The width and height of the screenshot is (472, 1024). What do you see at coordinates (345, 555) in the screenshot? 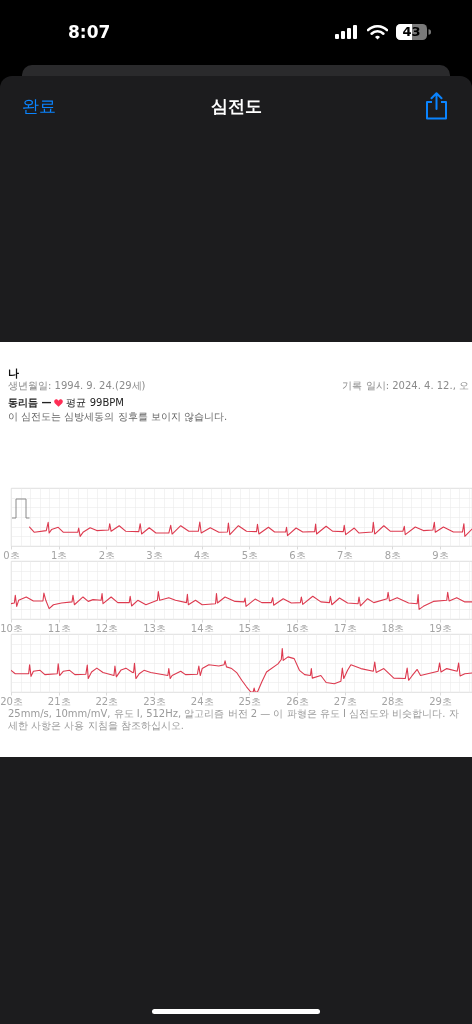
I see `x-tick-label: 7초` at bounding box center [345, 555].